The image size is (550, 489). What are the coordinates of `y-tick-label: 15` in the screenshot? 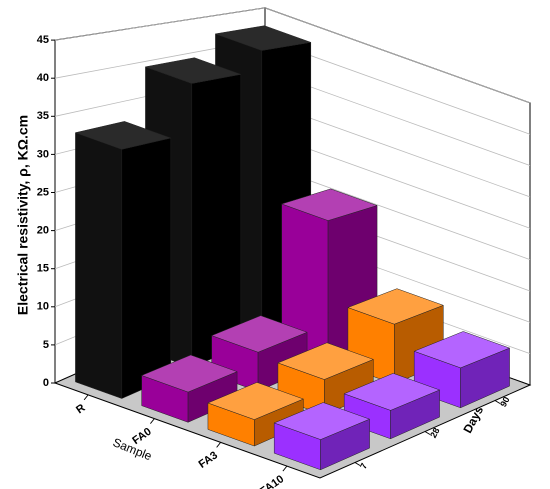 It's located at (43, 269).